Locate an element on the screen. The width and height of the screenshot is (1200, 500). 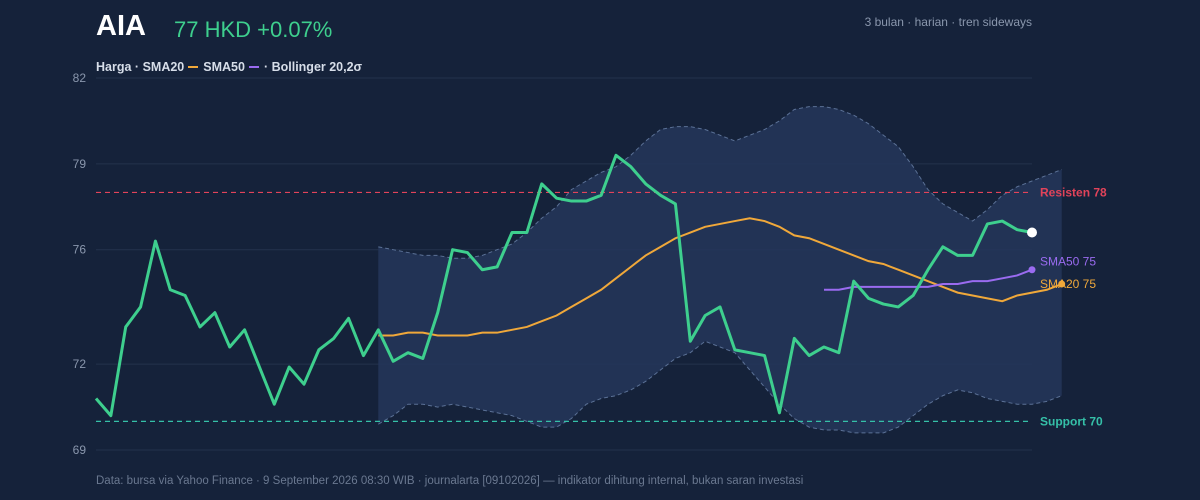
y-tick-label: 69 is located at coordinates (80, 450).